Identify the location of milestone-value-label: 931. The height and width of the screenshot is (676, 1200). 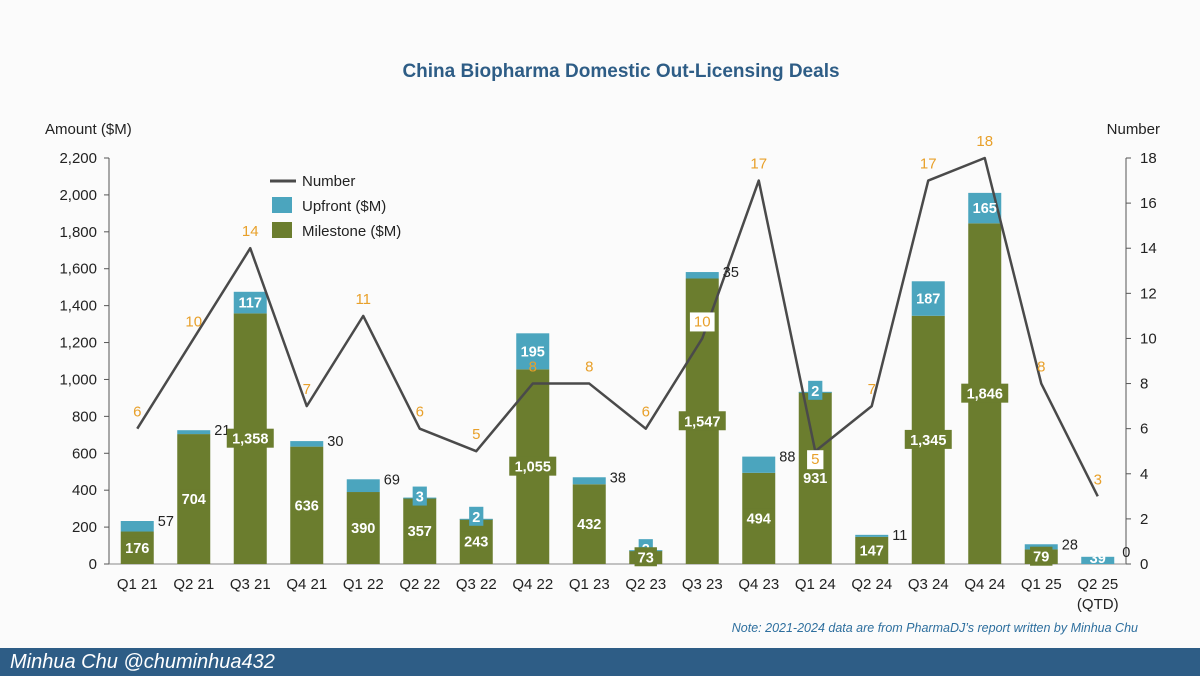
(815, 479).